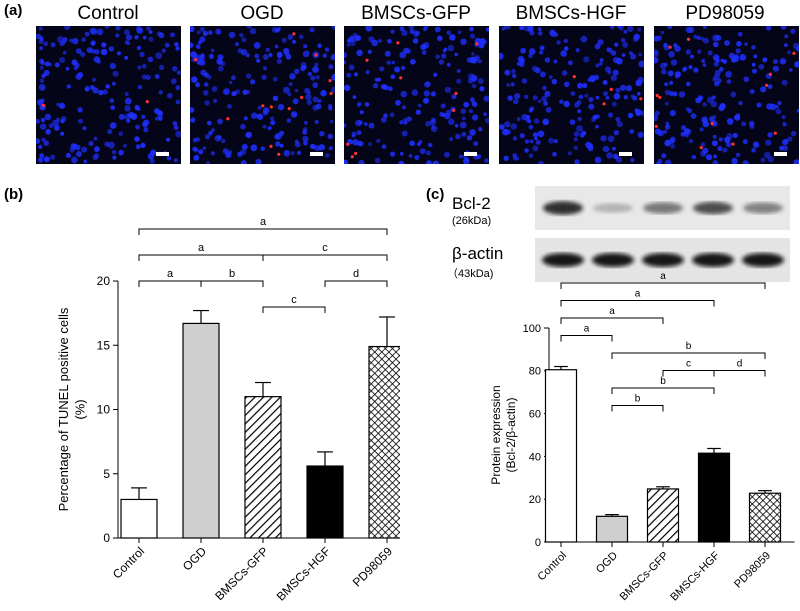  What do you see at coordinates (71, 409) in the screenshot?
I see `y-axis-label: Percentage of TUNEL positive cells(%)` at bounding box center [71, 409].